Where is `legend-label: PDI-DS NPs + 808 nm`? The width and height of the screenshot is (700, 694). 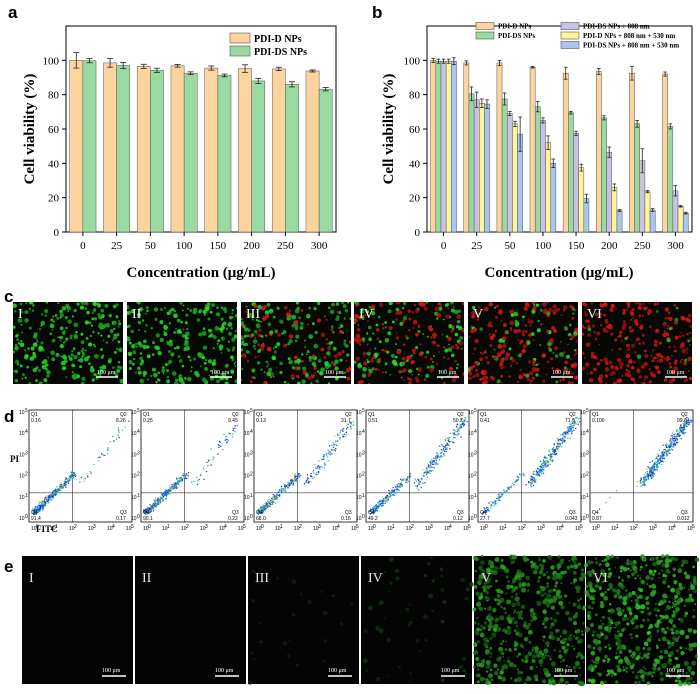
legend-label: PDI-DS NPs + 808 nm is located at coordinates (616, 27).